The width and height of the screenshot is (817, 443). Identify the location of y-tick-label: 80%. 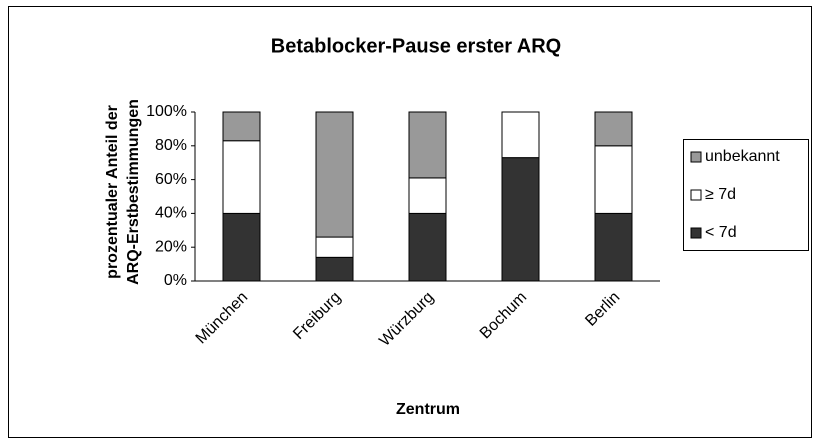
(171, 145).